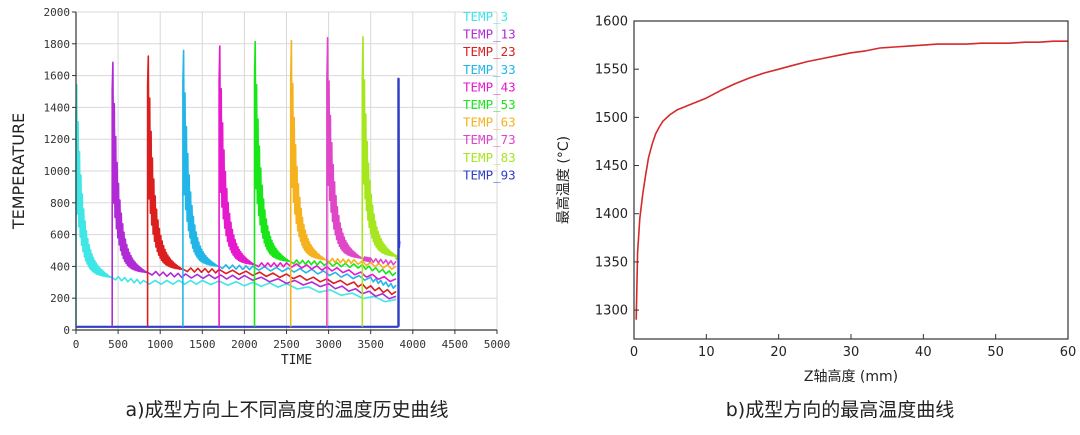 The image size is (1080, 435). Describe the element at coordinates (160, 344) in the screenshot. I see `plot-a-x-tick-label: 1000` at that location.